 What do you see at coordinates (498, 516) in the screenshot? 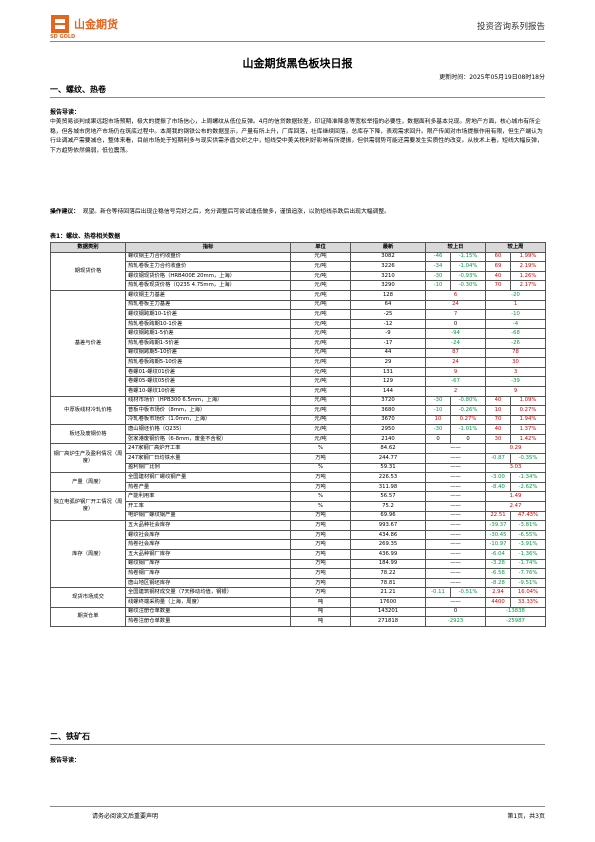
I see `value-cell: 22.51` at bounding box center [498, 516].